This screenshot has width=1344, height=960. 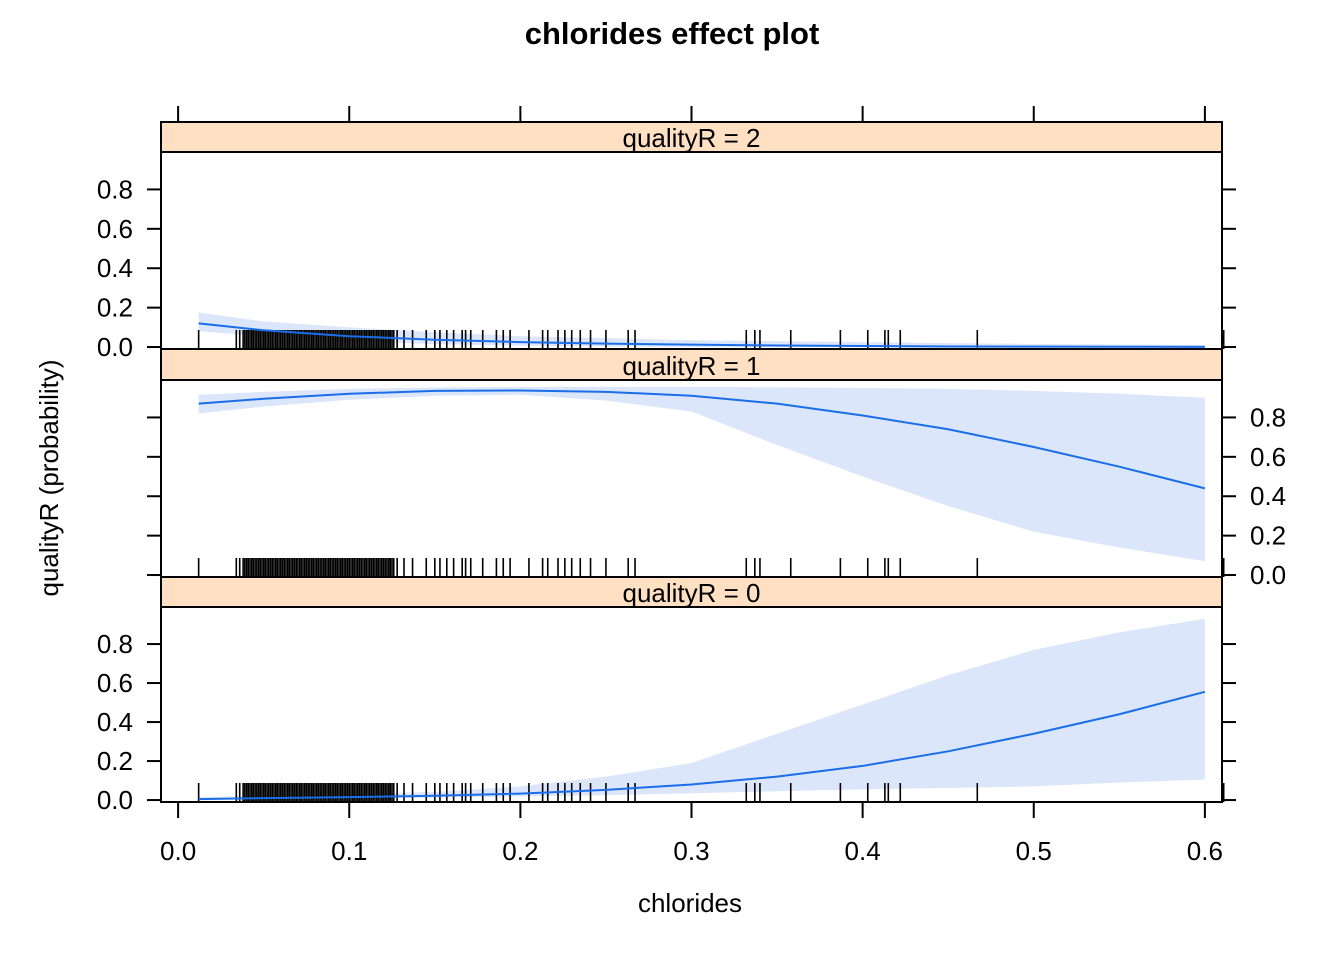 I want to click on x-axis-label: chlorides, so click(x=690, y=903).